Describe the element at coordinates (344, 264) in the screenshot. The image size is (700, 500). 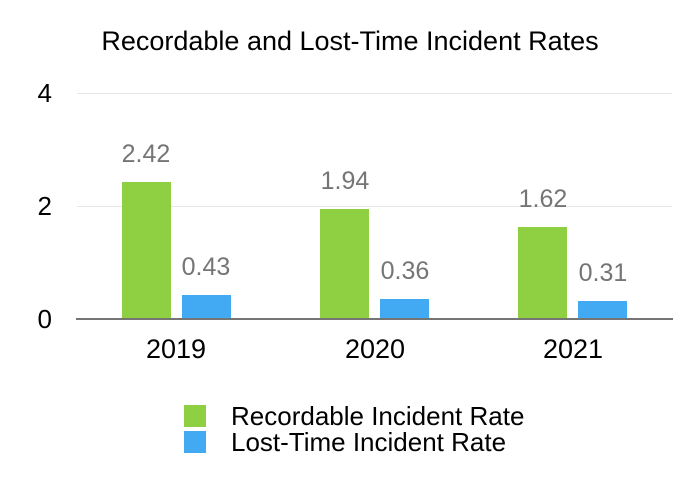
I see `bar-recordable-2020` at that location.